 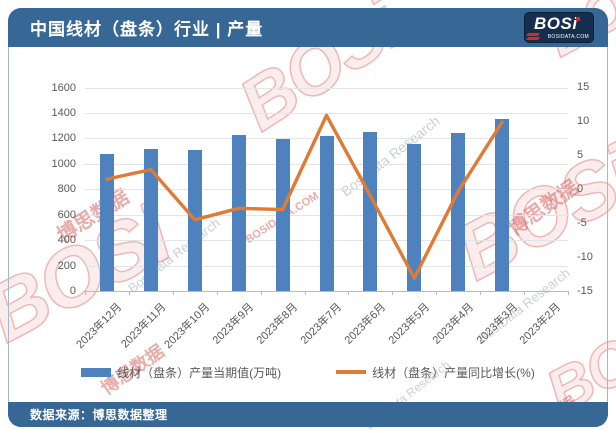 What do you see at coordinates (585, 256) in the screenshot?
I see `right-axis-tick-label: -10` at bounding box center [585, 256].